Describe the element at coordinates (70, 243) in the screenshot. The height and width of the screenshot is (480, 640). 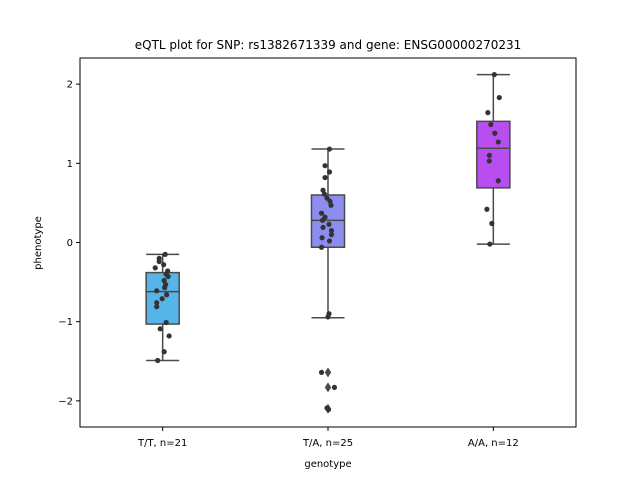
I see `y-tick-label: 0` at that location.